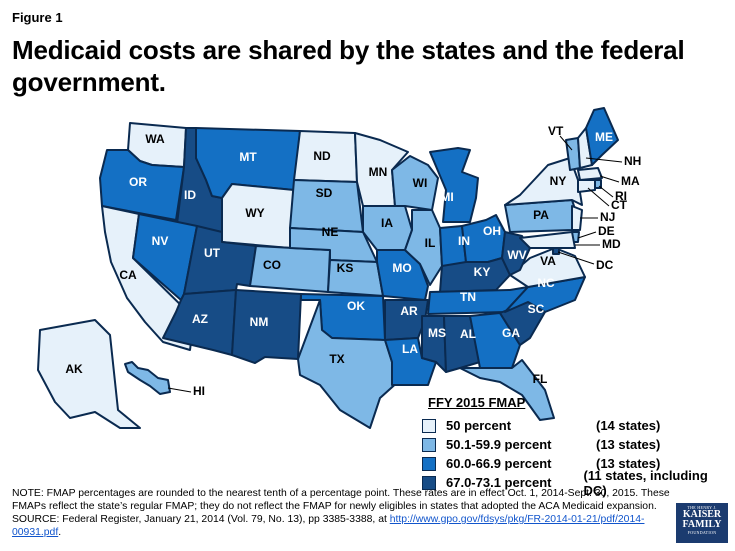 This screenshot has width=735, height=551. What do you see at coordinates (147, 378) in the screenshot?
I see `state-hi` at bounding box center [147, 378].